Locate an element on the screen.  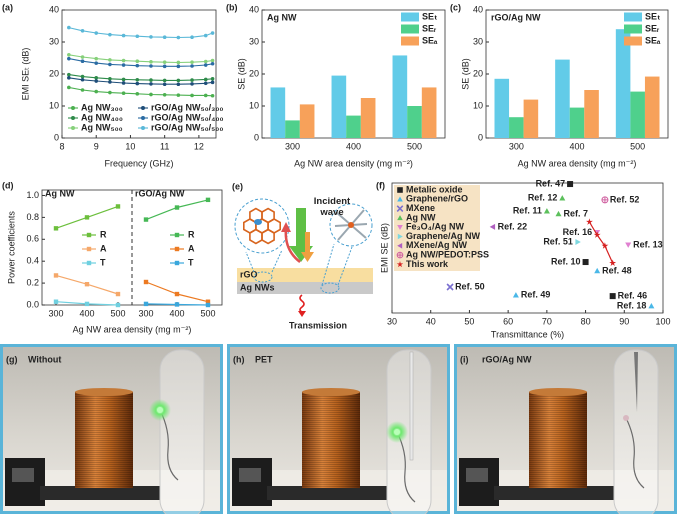
incident-label-box: Incident wave is located at coordinates (332, 207).